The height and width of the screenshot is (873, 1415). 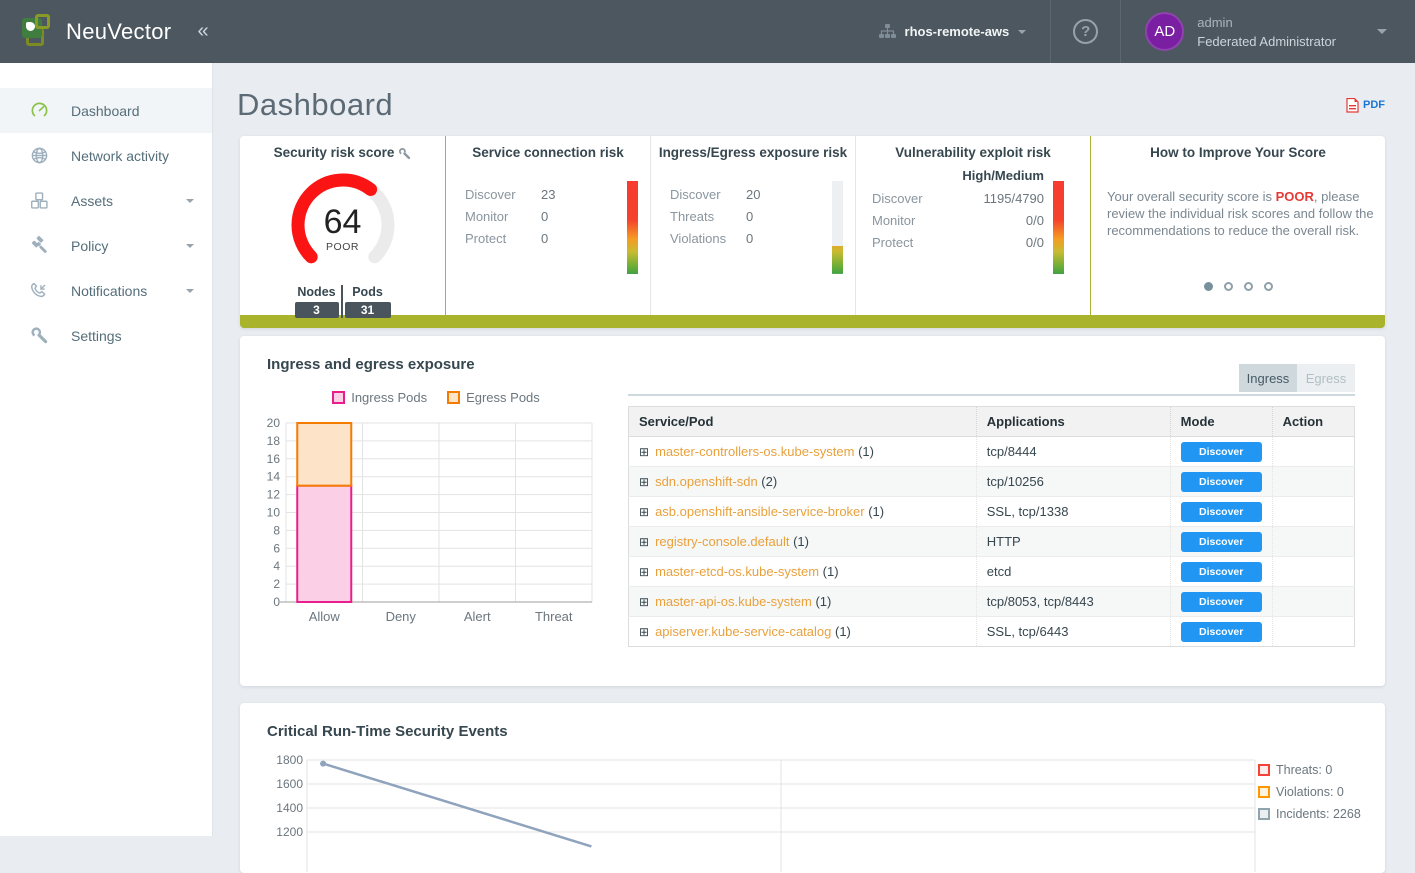 I want to click on sidebar-collapse-button: «, so click(x=203, y=31).